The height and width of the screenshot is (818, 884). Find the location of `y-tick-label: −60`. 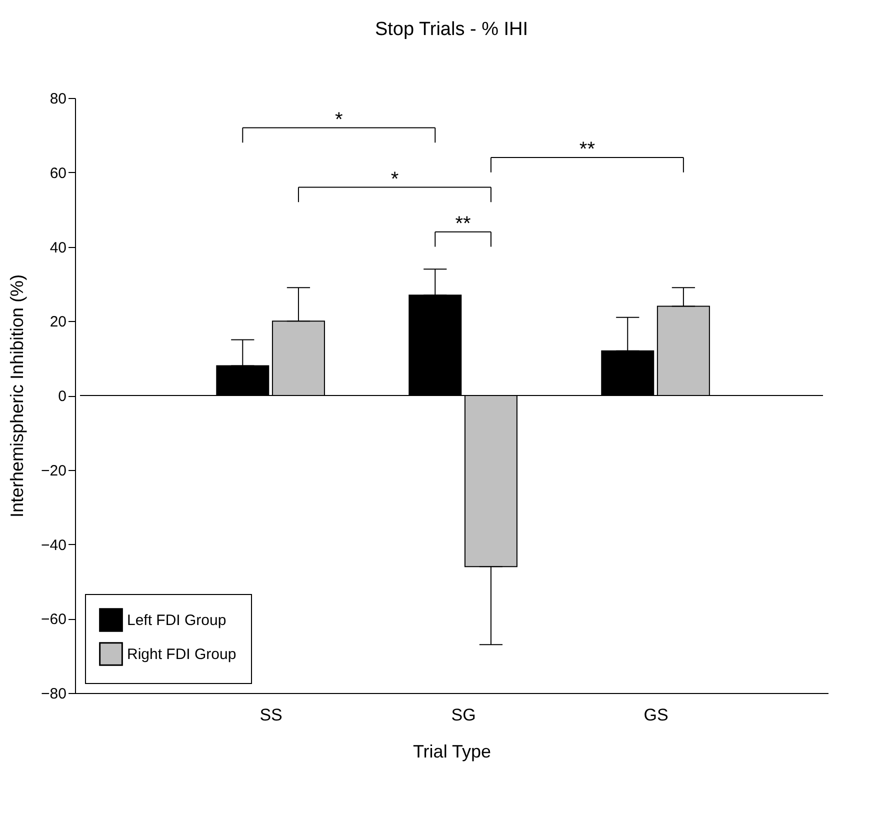

y-tick-label: −60 is located at coordinates (53, 619).